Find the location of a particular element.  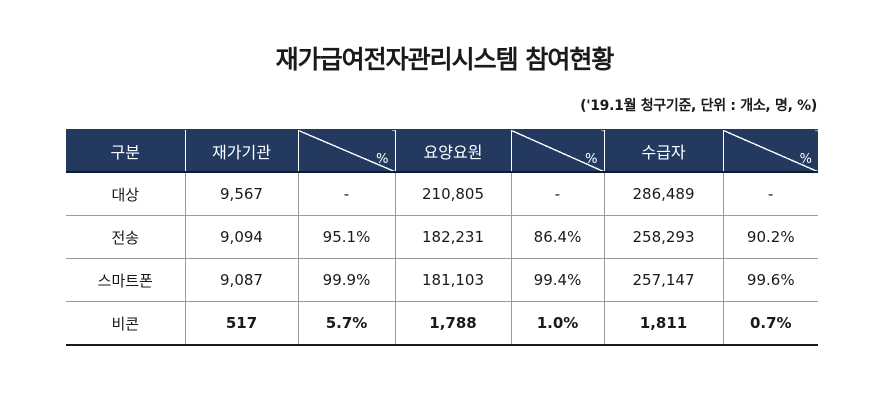

header-recipients: 수급자 is located at coordinates (663, 151).